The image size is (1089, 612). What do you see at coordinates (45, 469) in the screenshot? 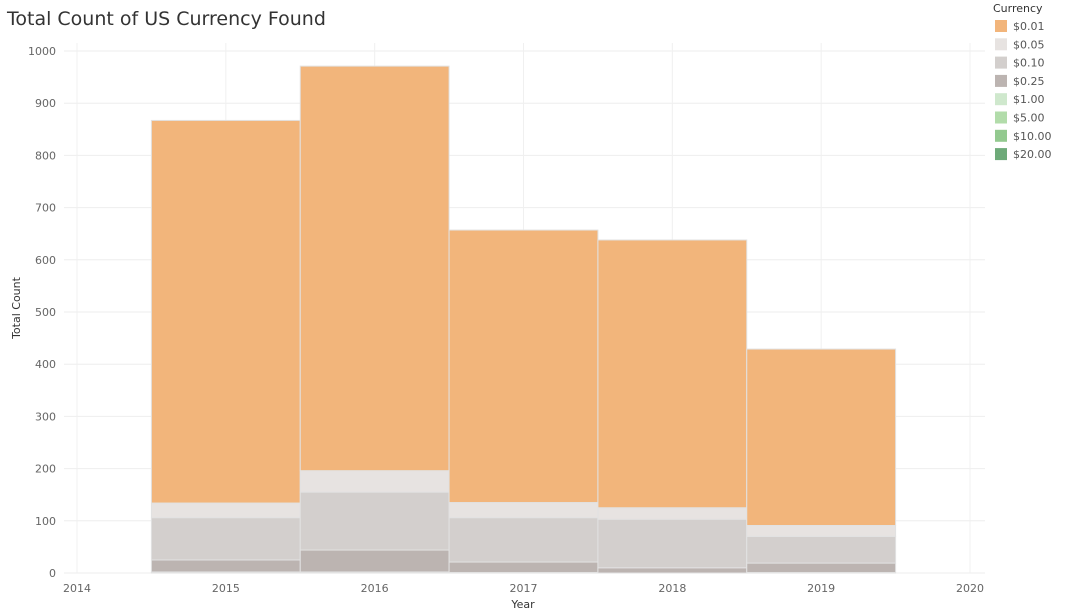
I see `y-tick-label: 200` at bounding box center [45, 469].